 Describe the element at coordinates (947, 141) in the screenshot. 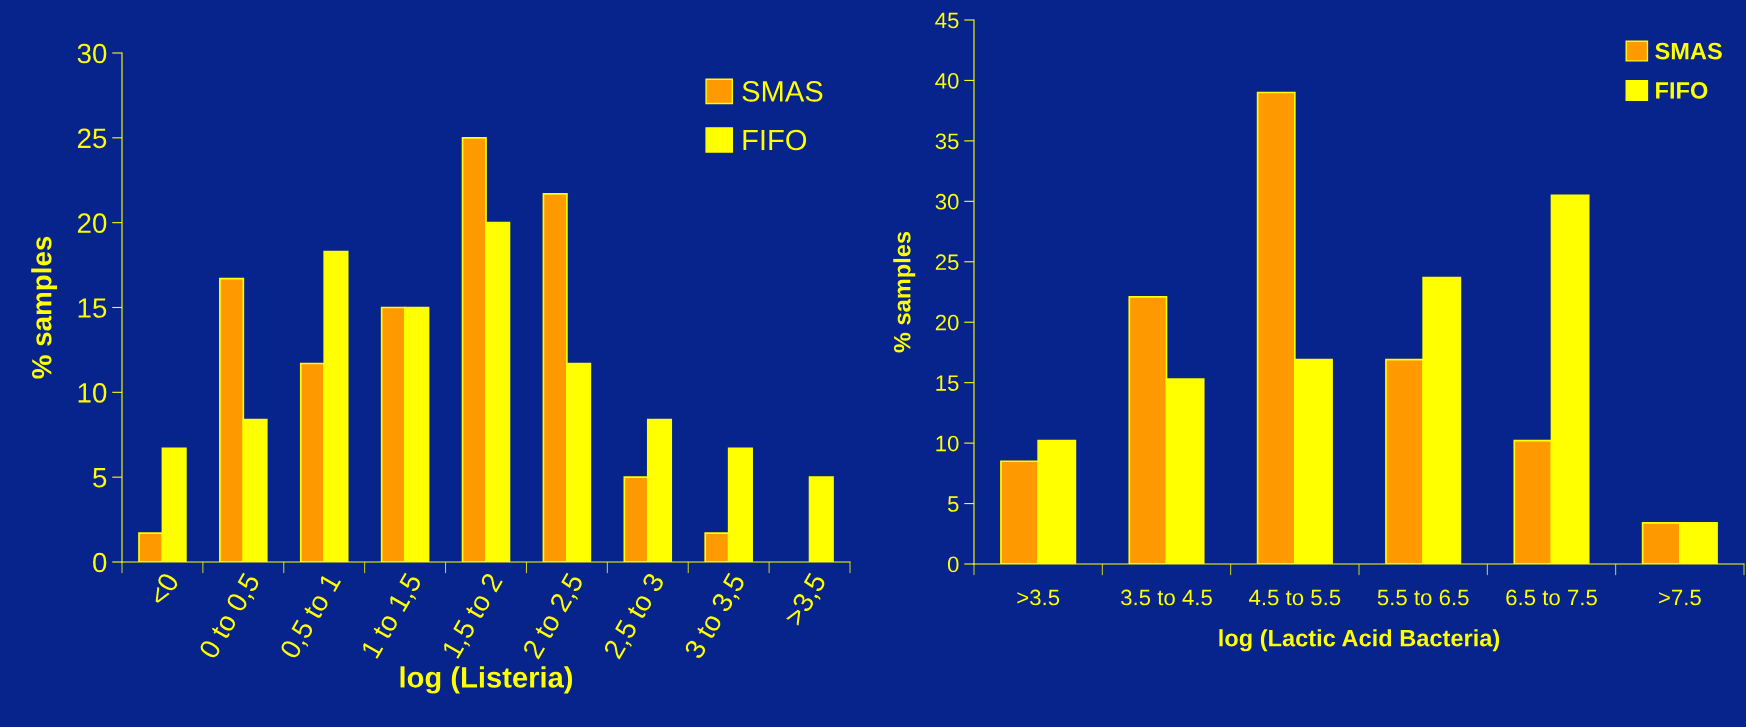

I see `y-tick-label: 35` at that location.